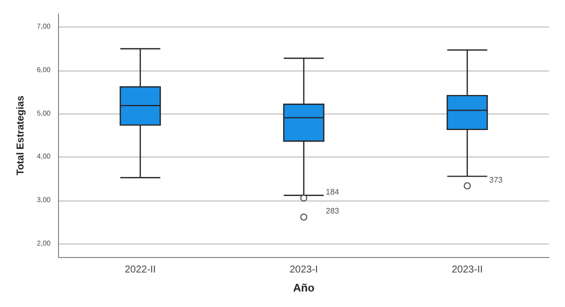  Describe the element at coordinates (21, 135) in the screenshot. I see `y-axis-title: Total Estrategias` at that location.